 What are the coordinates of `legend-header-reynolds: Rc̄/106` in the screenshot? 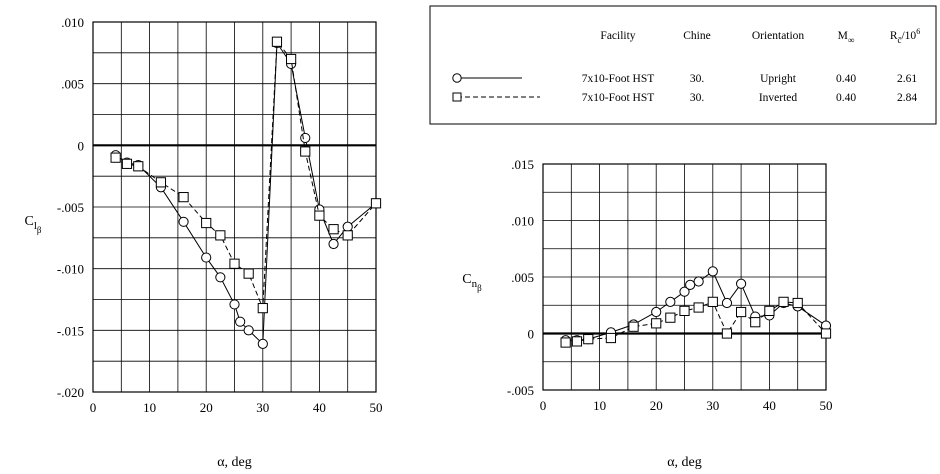 It's located at (905, 36).